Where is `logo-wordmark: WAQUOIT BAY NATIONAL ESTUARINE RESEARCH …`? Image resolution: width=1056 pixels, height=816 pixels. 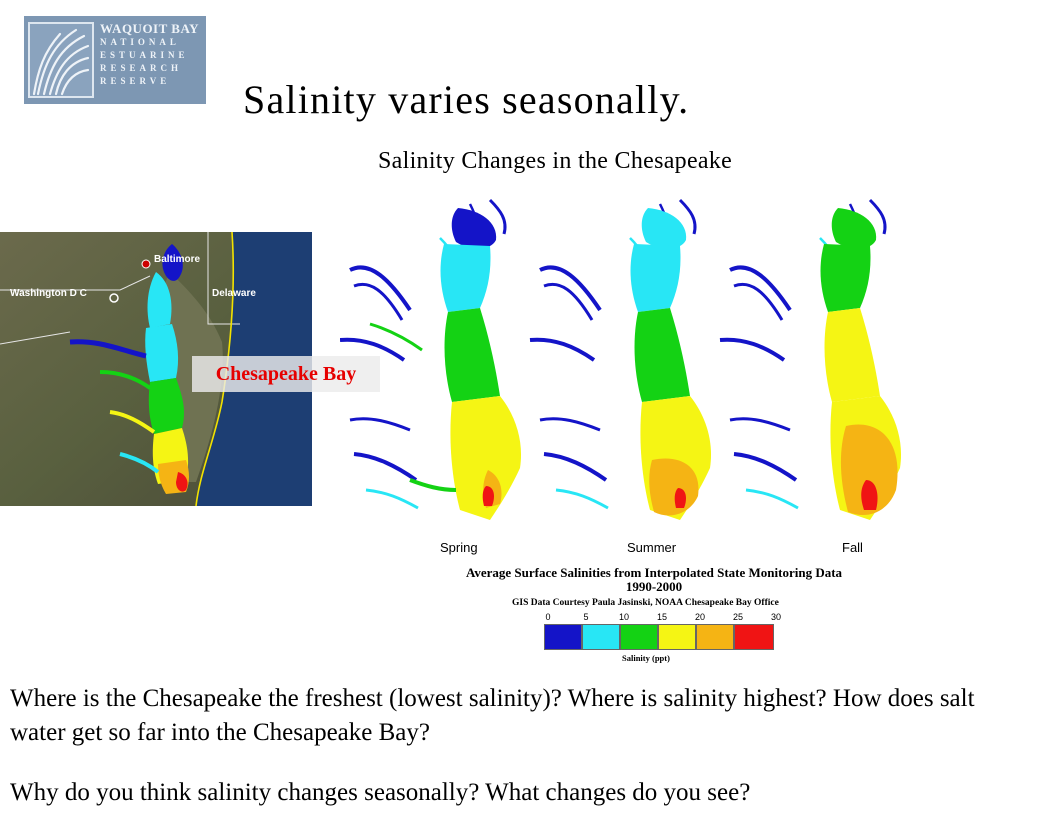
logo-wordmark: WAQUOIT BAY NATIONAL ESTUARINE RESEARCH … is located at coordinates (152, 55).